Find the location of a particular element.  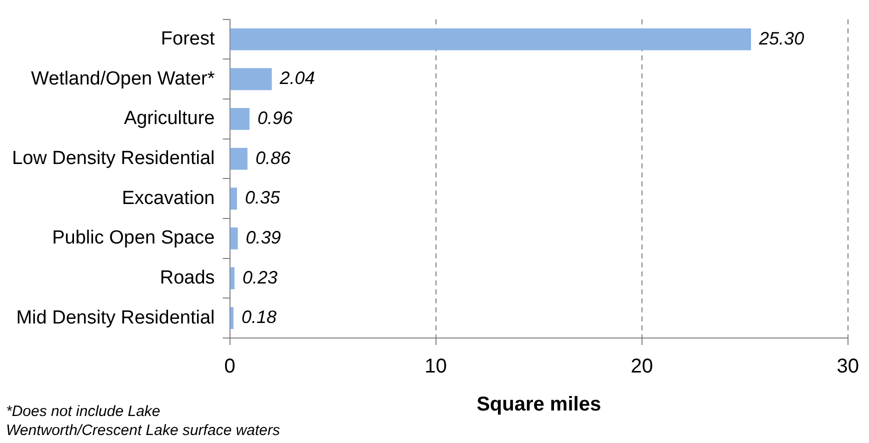

data-label: 0.96 is located at coordinates (276, 118).